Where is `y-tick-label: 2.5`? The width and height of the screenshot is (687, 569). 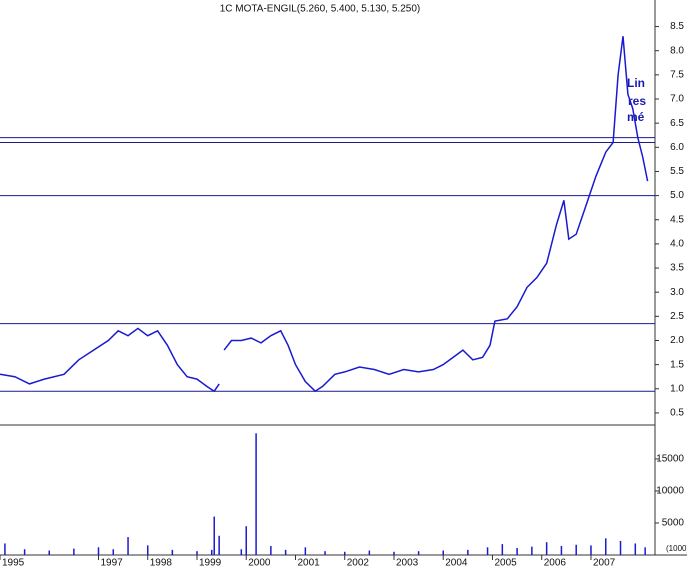
y-tick-label: 2.5 is located at coordinates (677, 316).